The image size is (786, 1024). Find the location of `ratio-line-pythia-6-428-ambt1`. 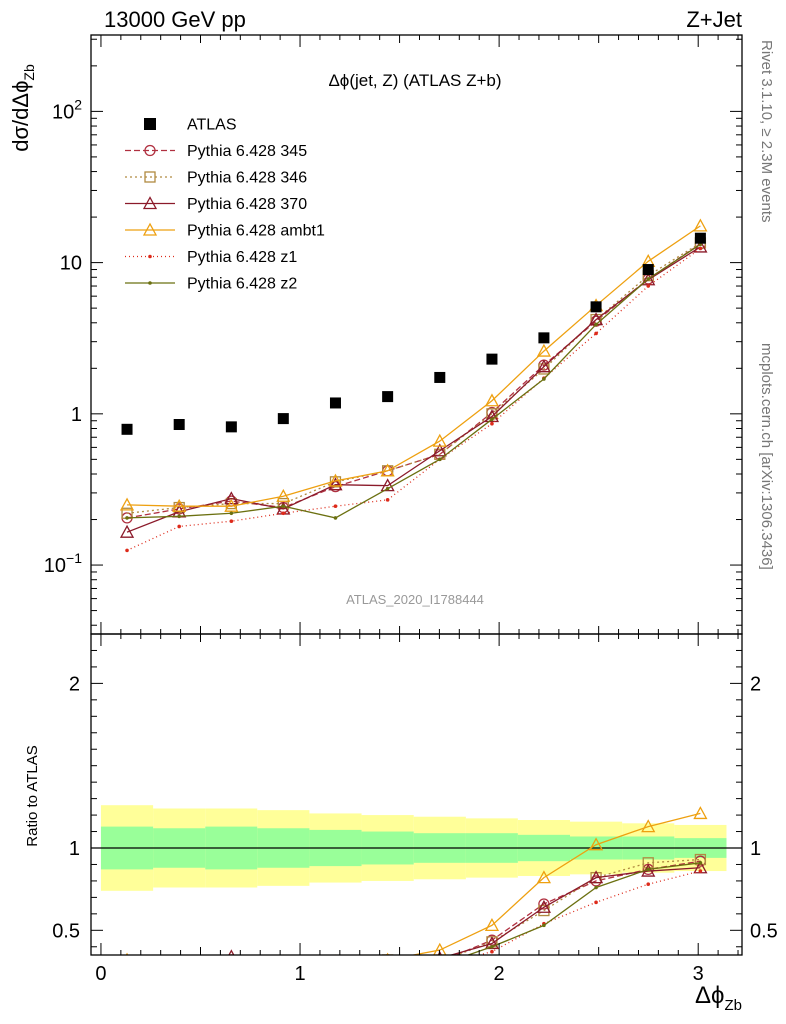

ratio-line-pythia-6-428-ambt1 is located at coordinates (555, 883).